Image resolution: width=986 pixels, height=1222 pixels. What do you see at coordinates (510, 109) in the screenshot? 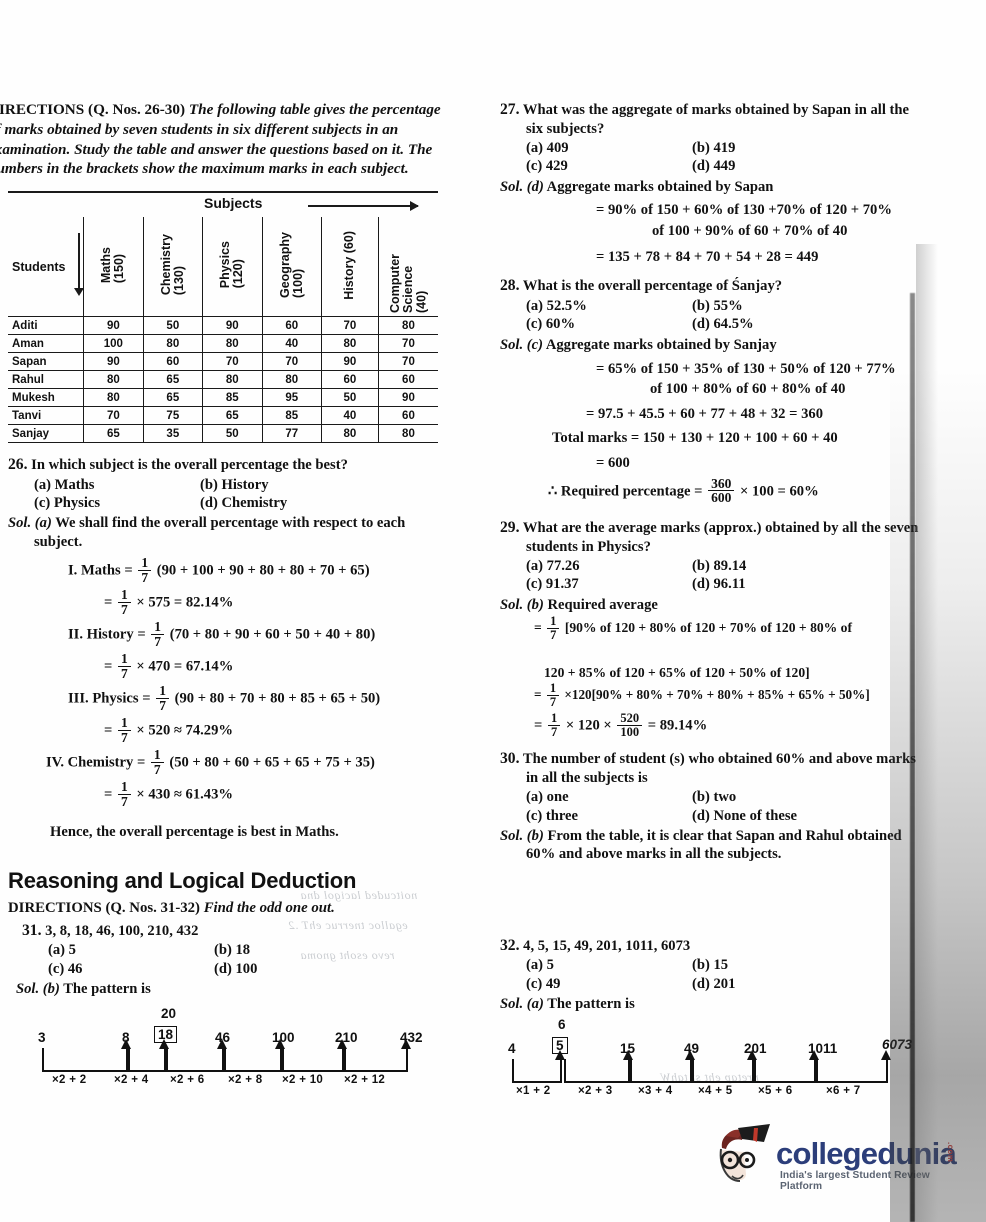
I see `q27-number: 27.` at bounding box center [510, 109].